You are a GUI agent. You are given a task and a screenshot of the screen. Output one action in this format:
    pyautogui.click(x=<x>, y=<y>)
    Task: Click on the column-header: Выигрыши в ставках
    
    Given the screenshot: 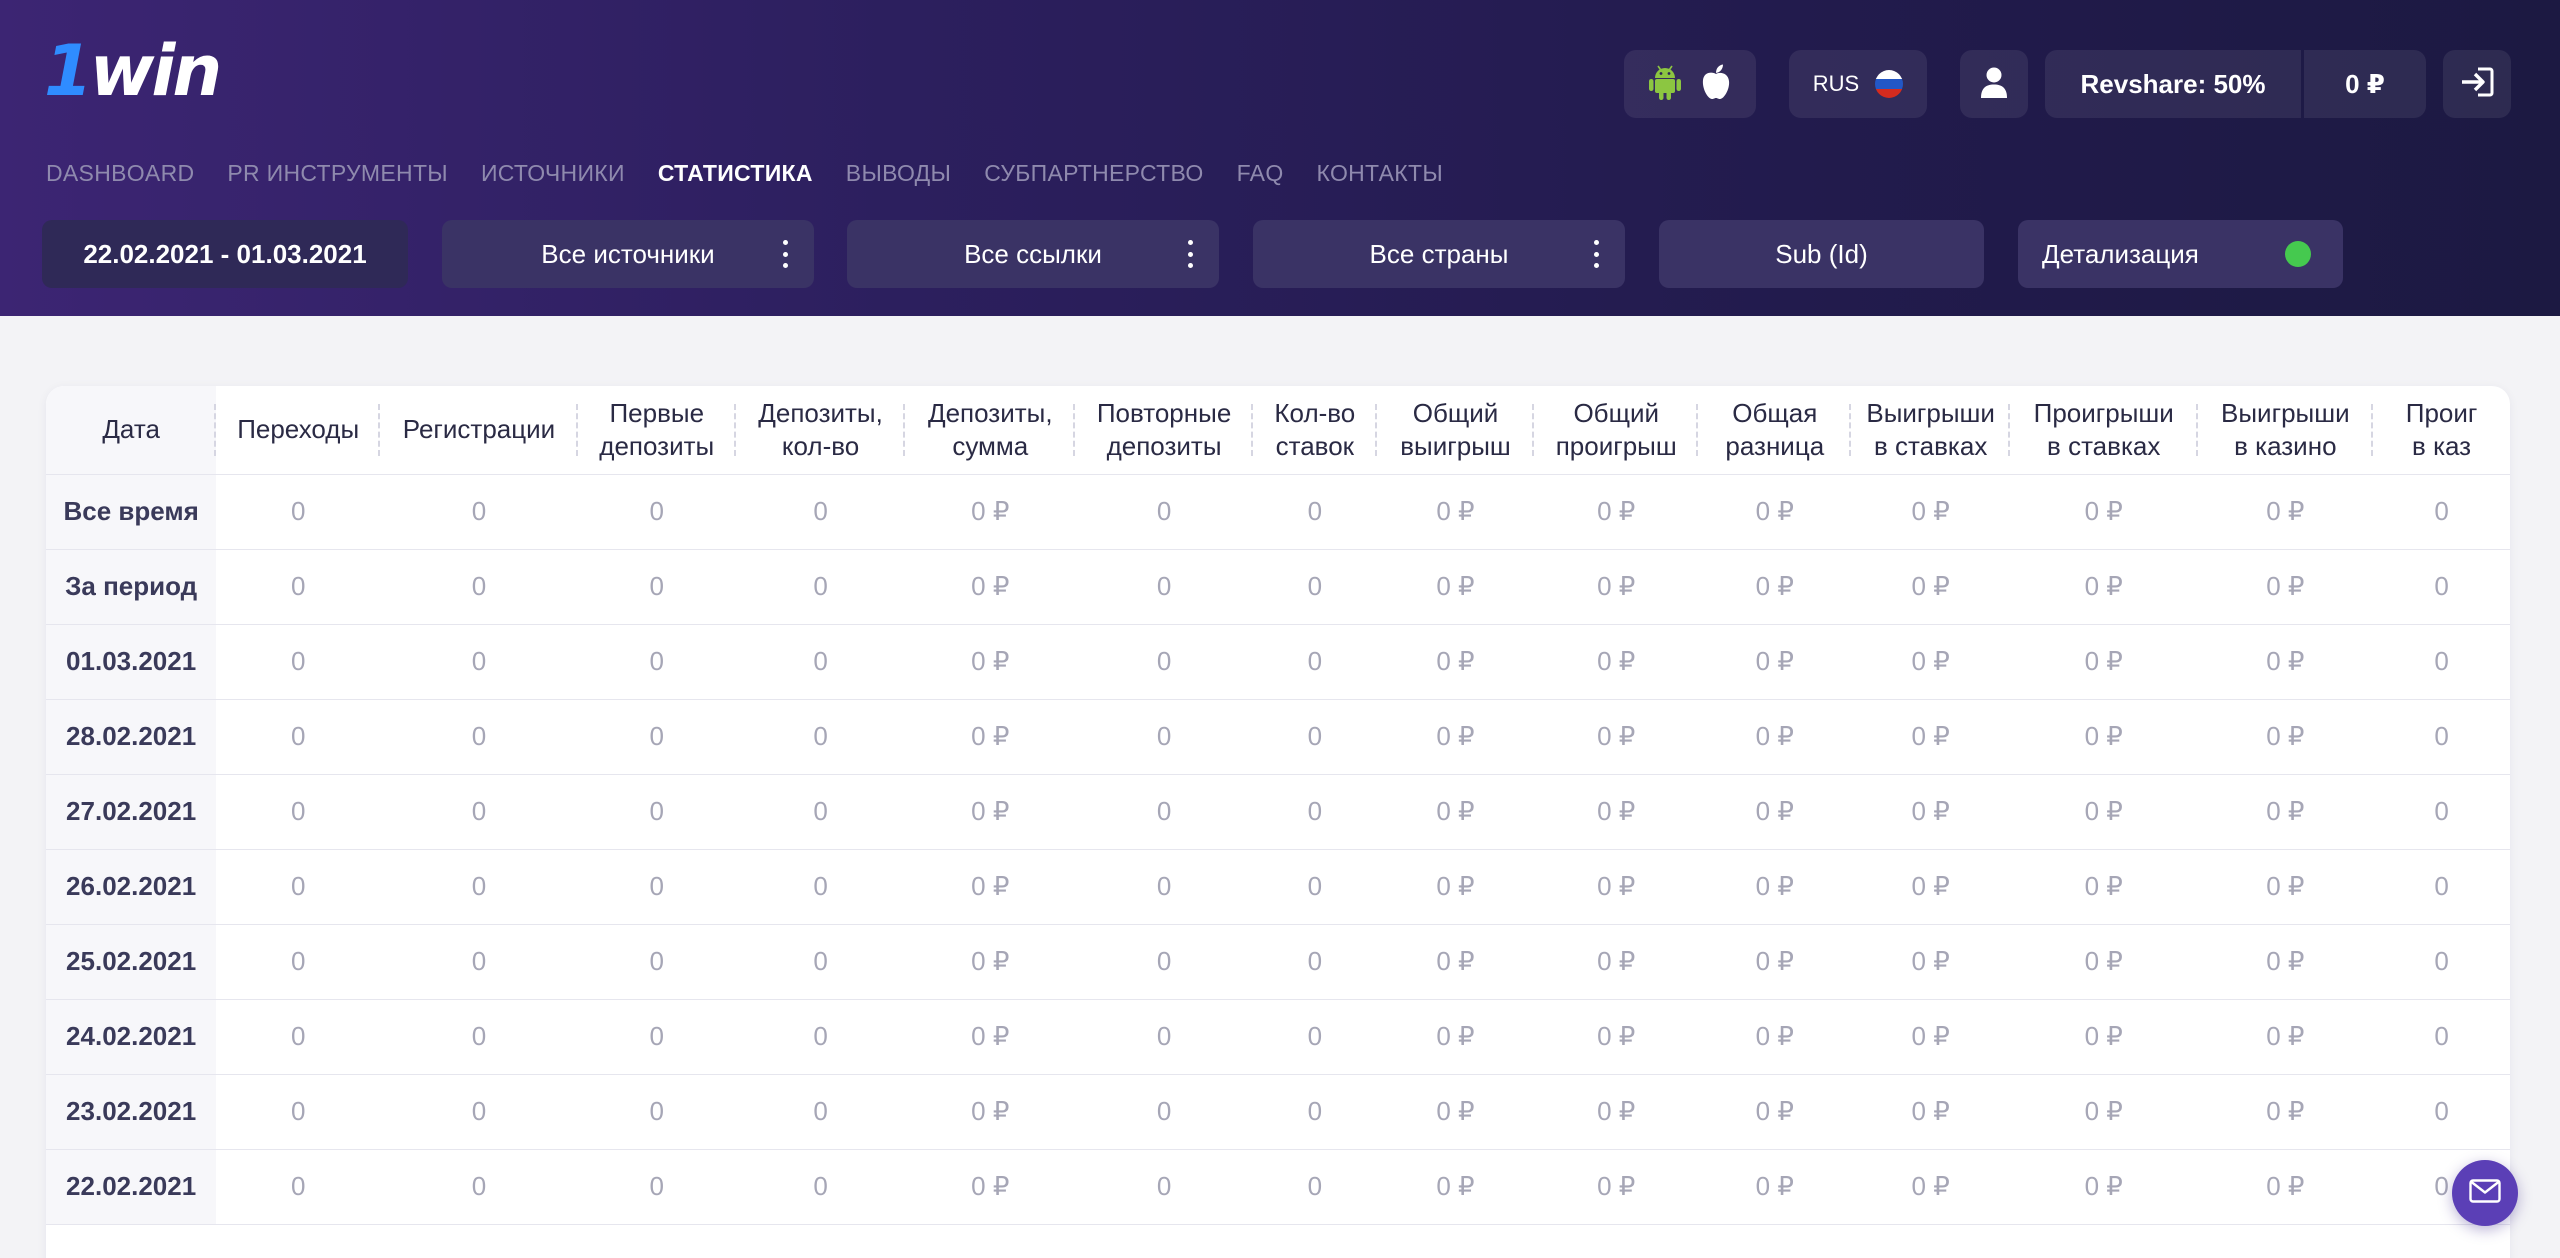 What is the action you would take?
    pyautogui.click(x=1930, y=430)
    